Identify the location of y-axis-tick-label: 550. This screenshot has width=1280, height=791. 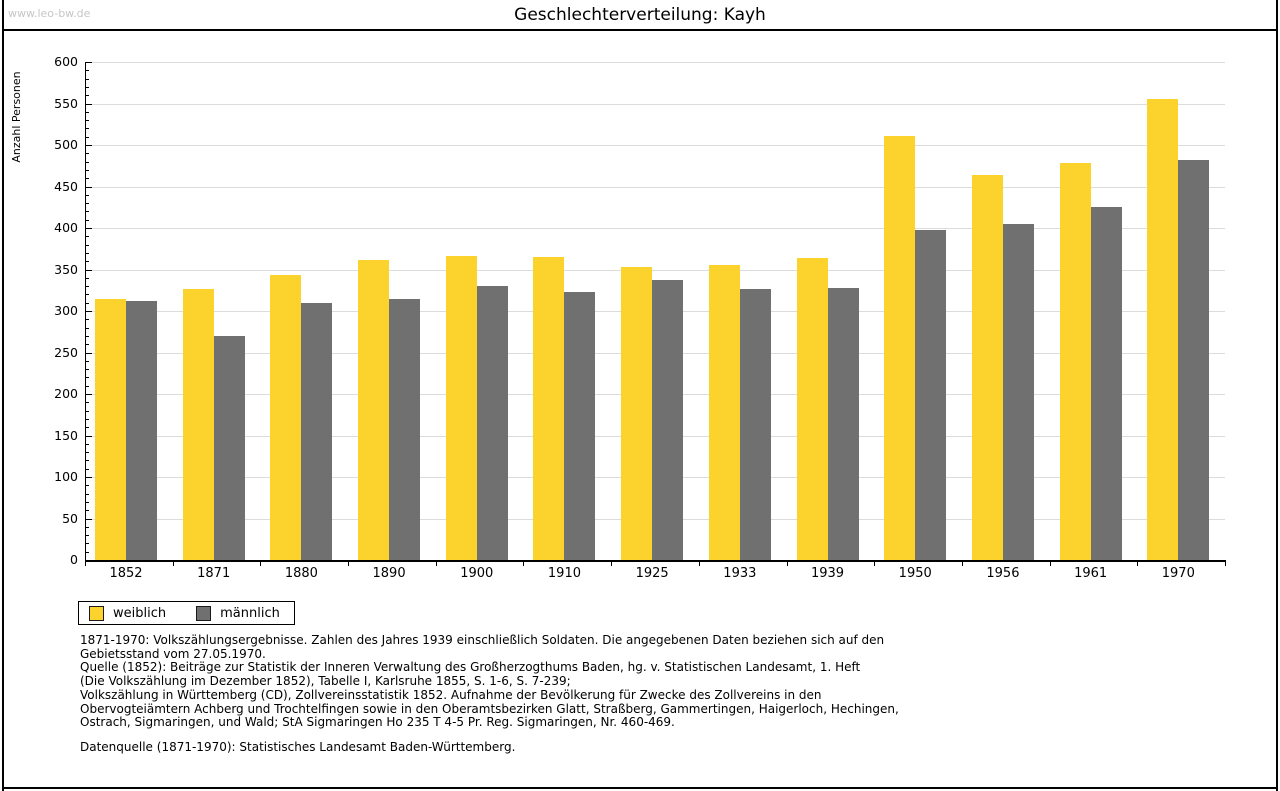
(66, 103).